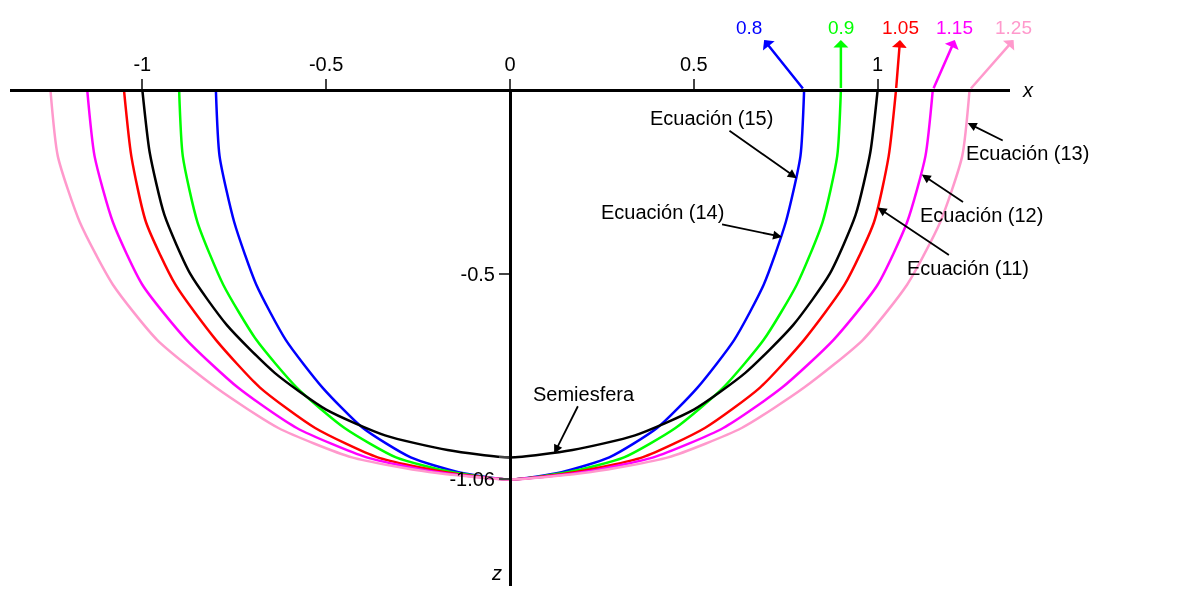 This screenshot has width=1195, height=608. Describe the element at coordinates (1028, 153) in the screenshot. I see `annotation: Ecuación (13)` at that location.